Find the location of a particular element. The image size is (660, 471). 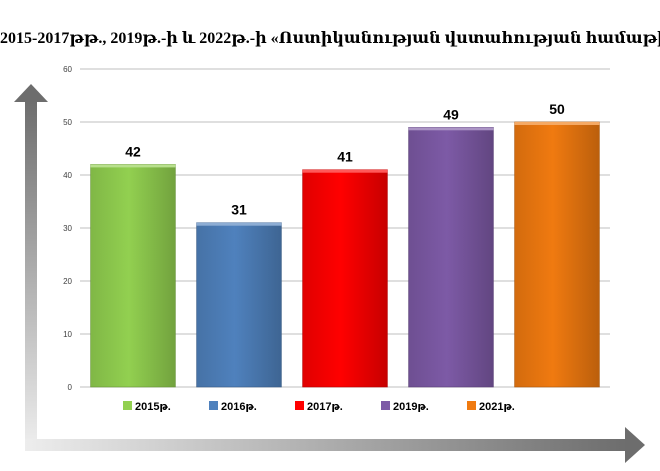

vertical-arrow-icon is located at coordinates (31, 264).